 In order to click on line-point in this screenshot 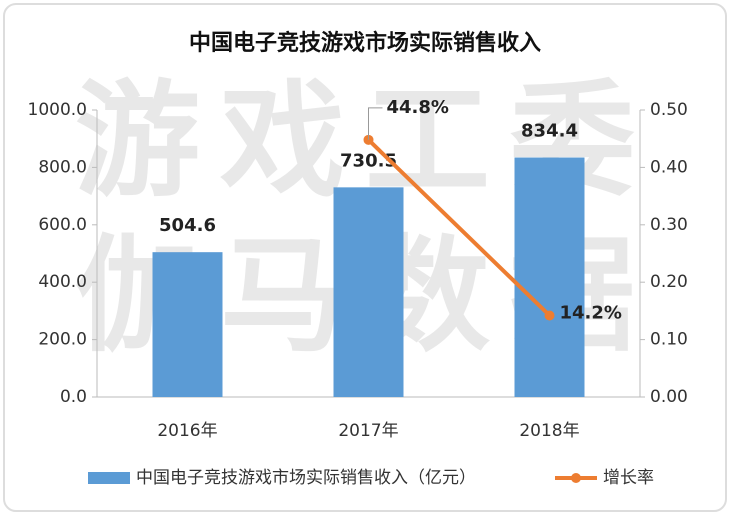, I will do `click(549, 315)`.